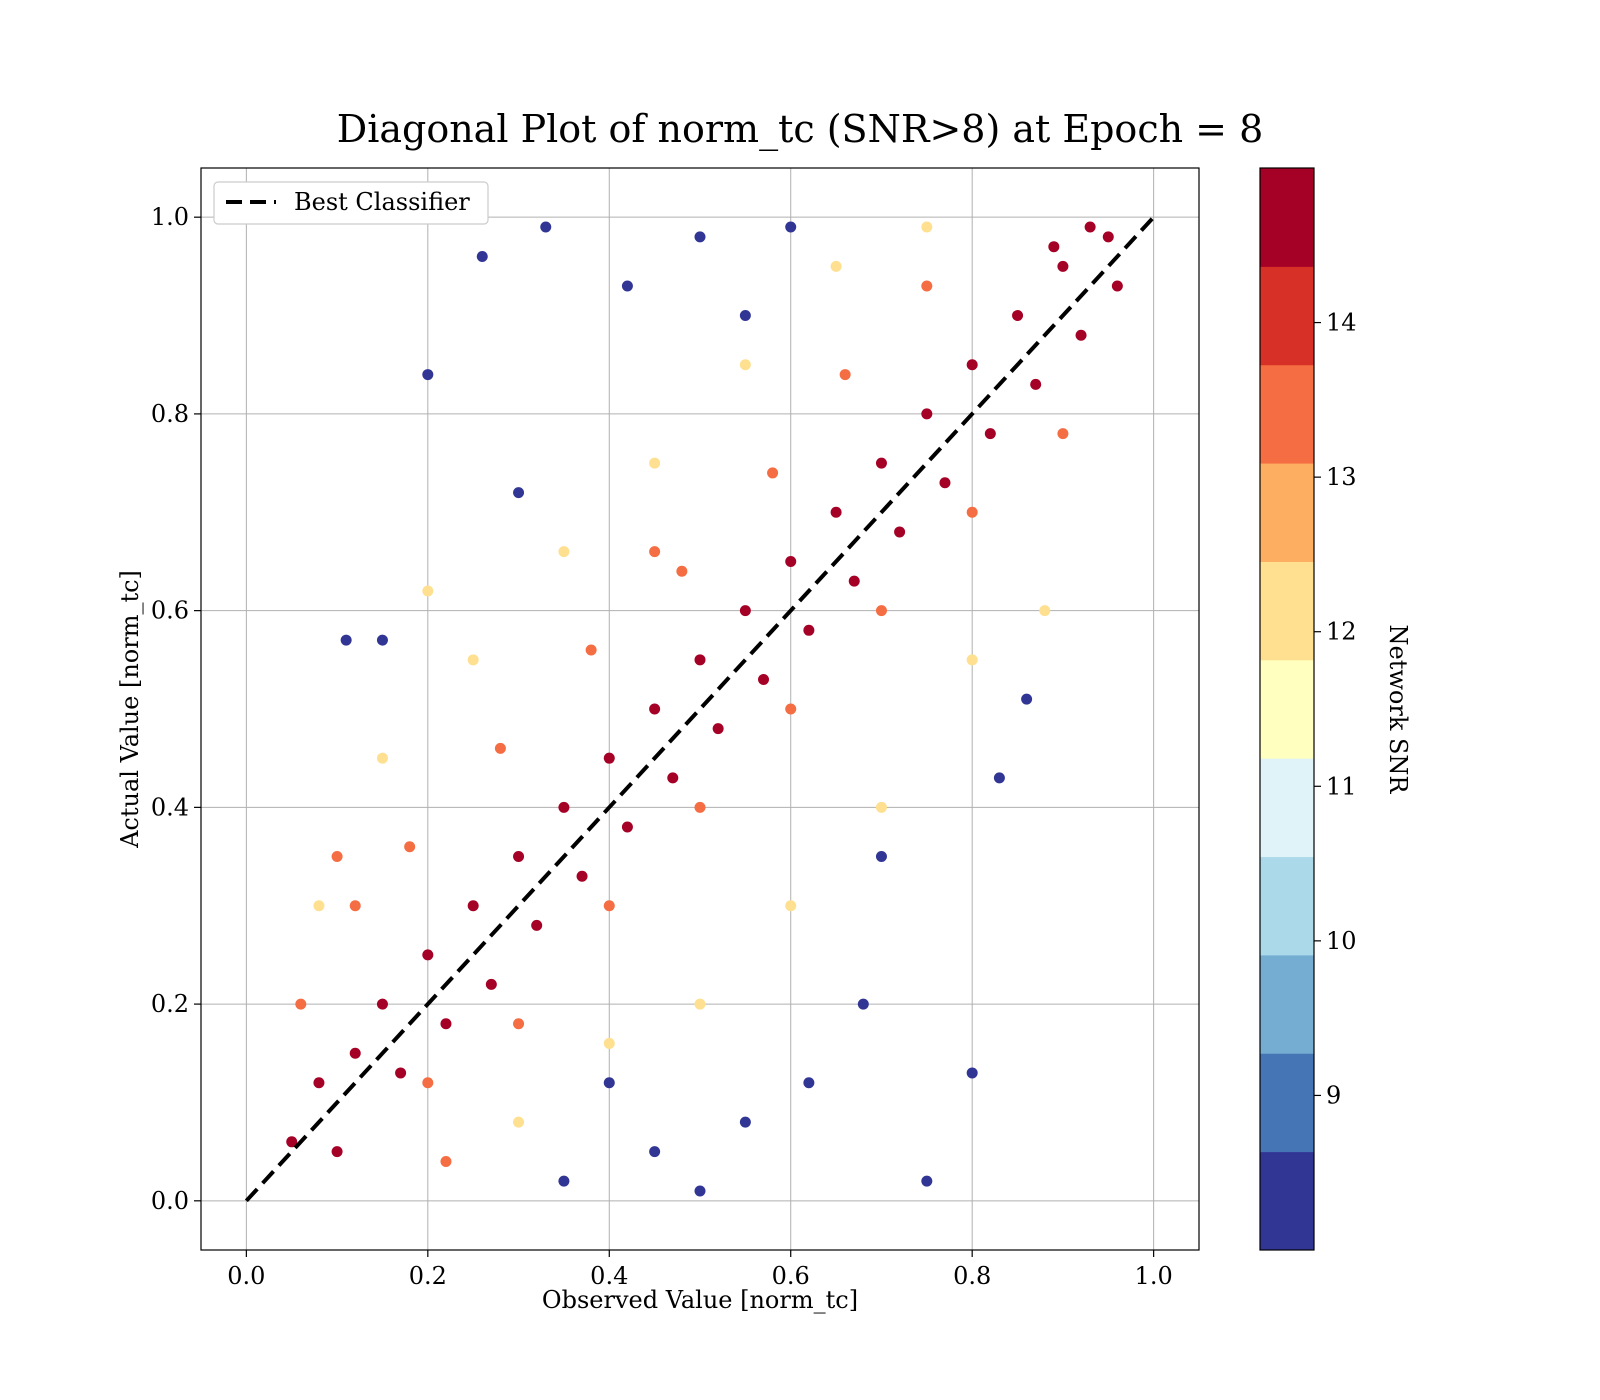  I want to click on x-tick-label: 0.4, so click(609, 1276).